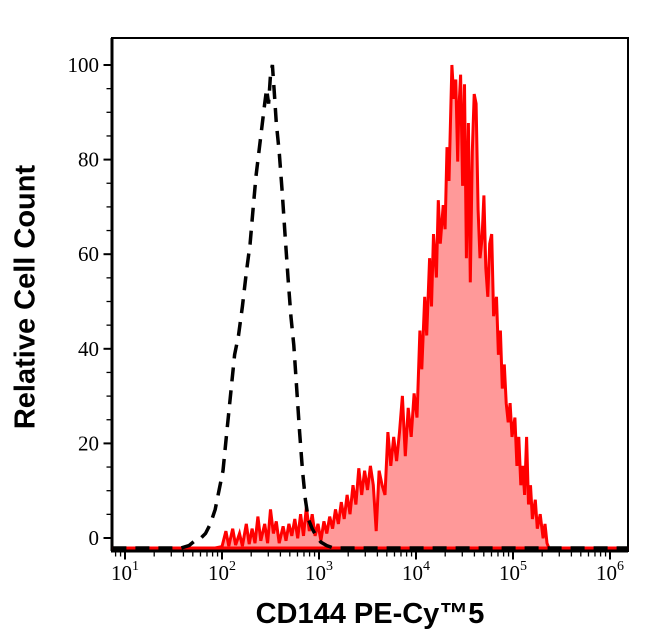 The height and width of the screenshot is (641, 646). I want to click on x-tick-label: 10⁶, so click(610, 572).